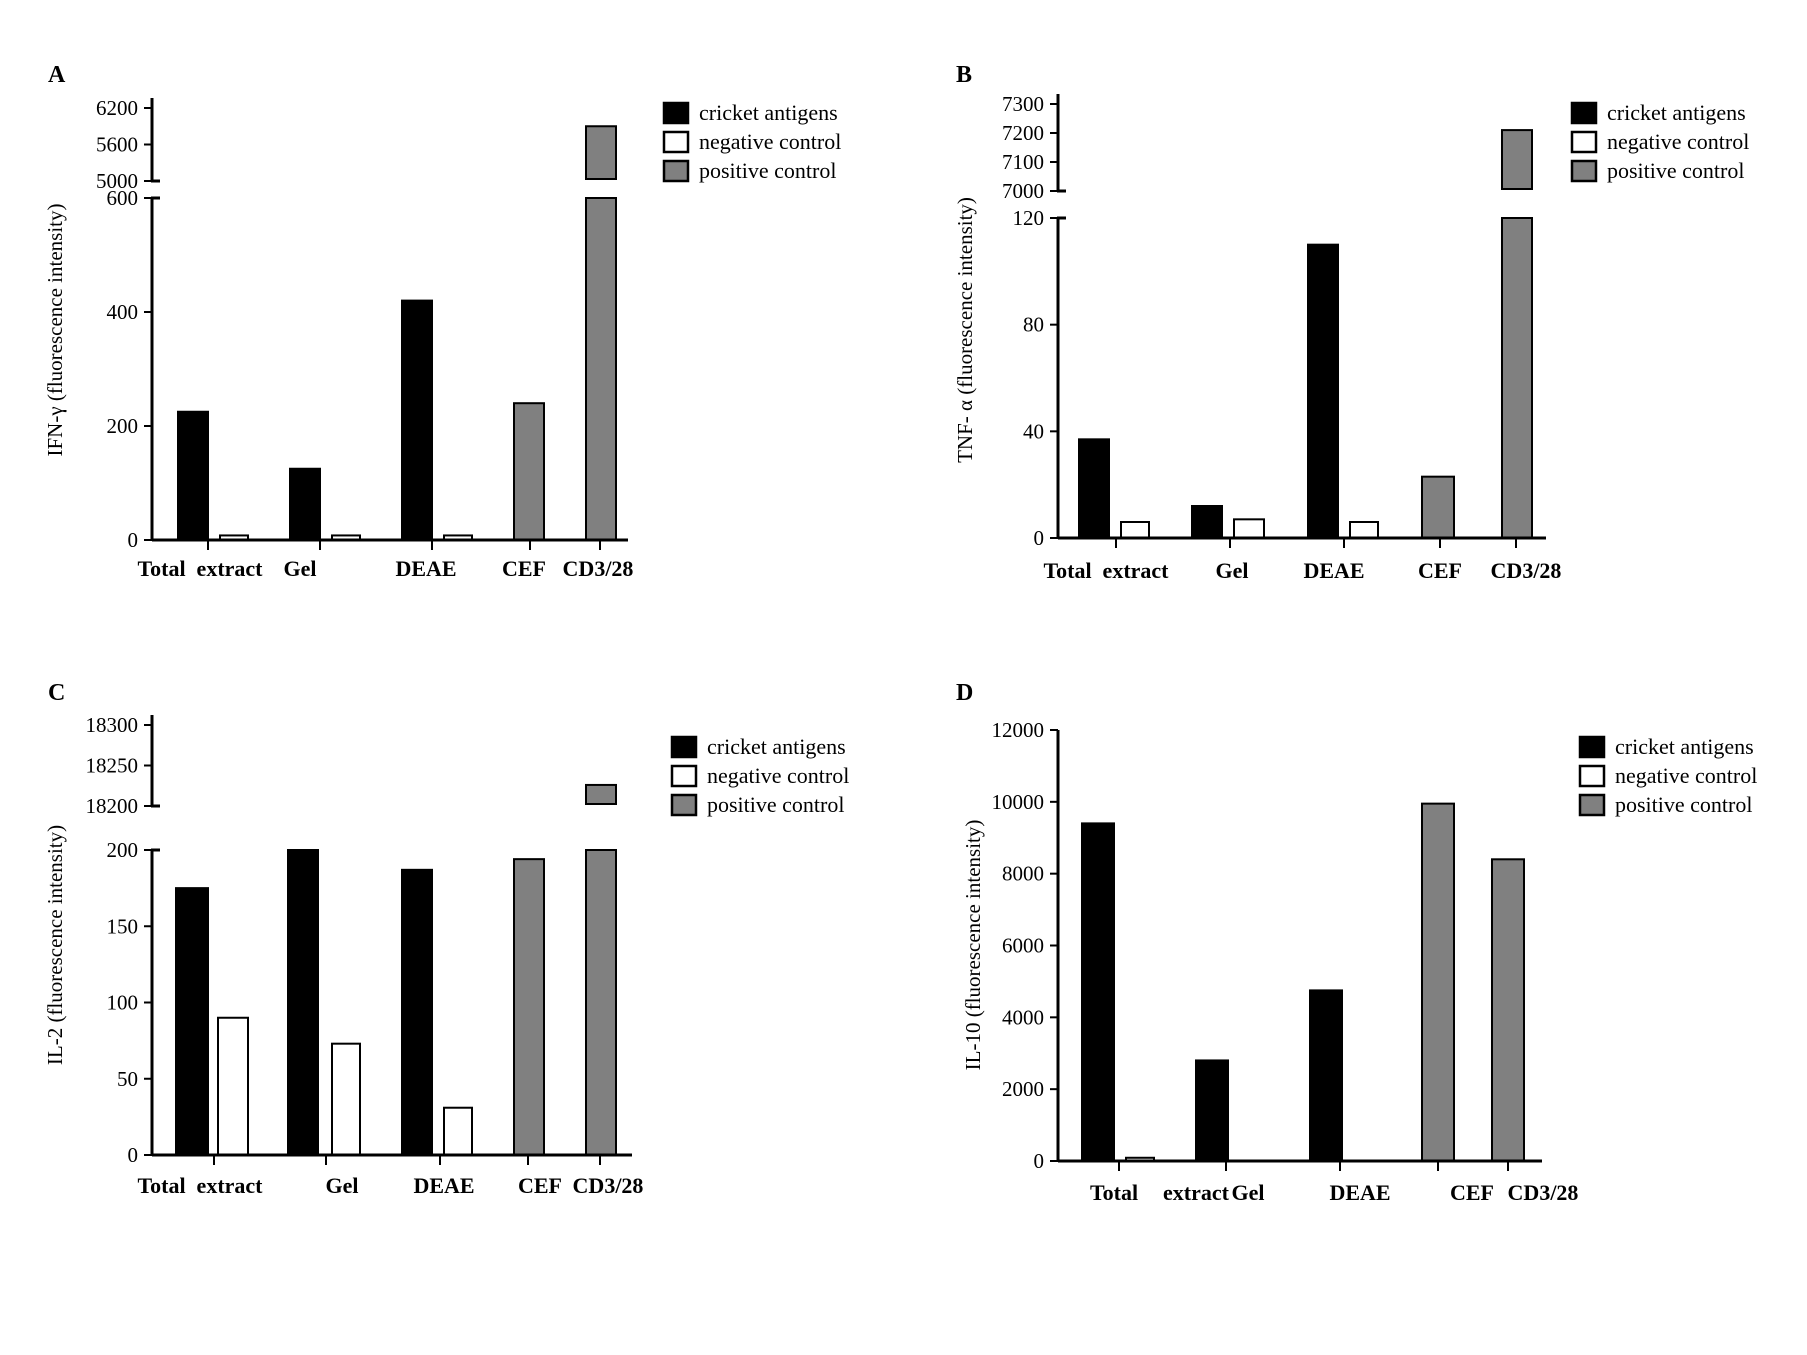 Image resolution: width=1807 pixels, height=1355 pixels. I want to click on y-tick-label: 400, so click(123, 312).